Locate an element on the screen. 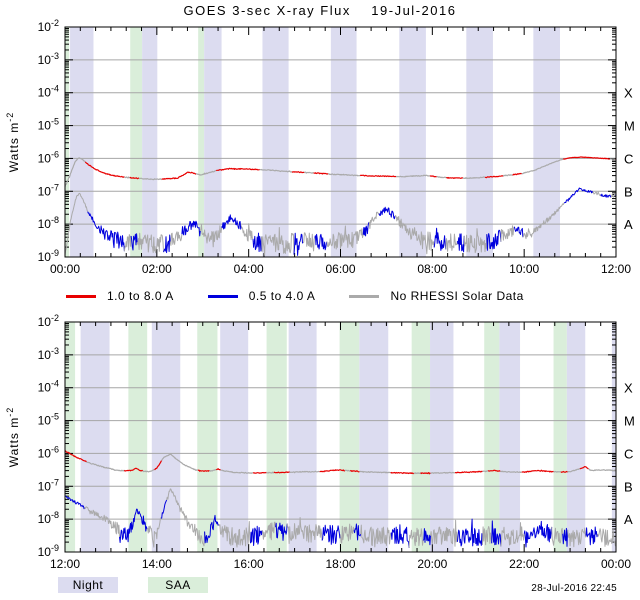 The height and width of the screenshot is (600, 640). y-tick-label: 10⁻⁷ is located at coordinates (48, 190).